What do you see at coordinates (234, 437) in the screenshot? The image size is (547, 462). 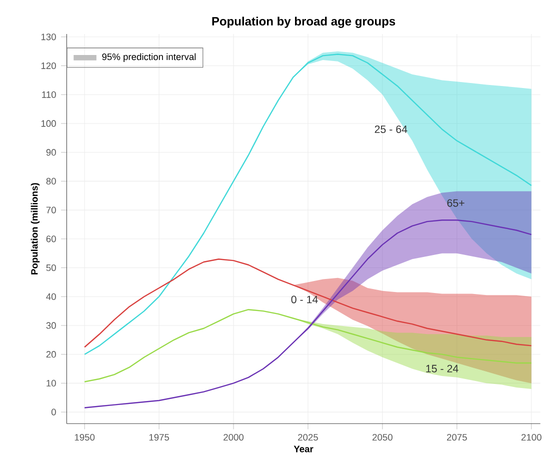 I see `x-tick-label: 2000` at bounding box center [234, 437].